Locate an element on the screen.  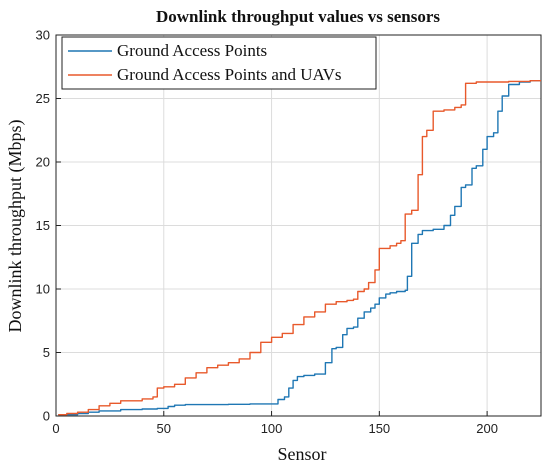
y-tick-label: 5 is located at coordinates (46, 352).